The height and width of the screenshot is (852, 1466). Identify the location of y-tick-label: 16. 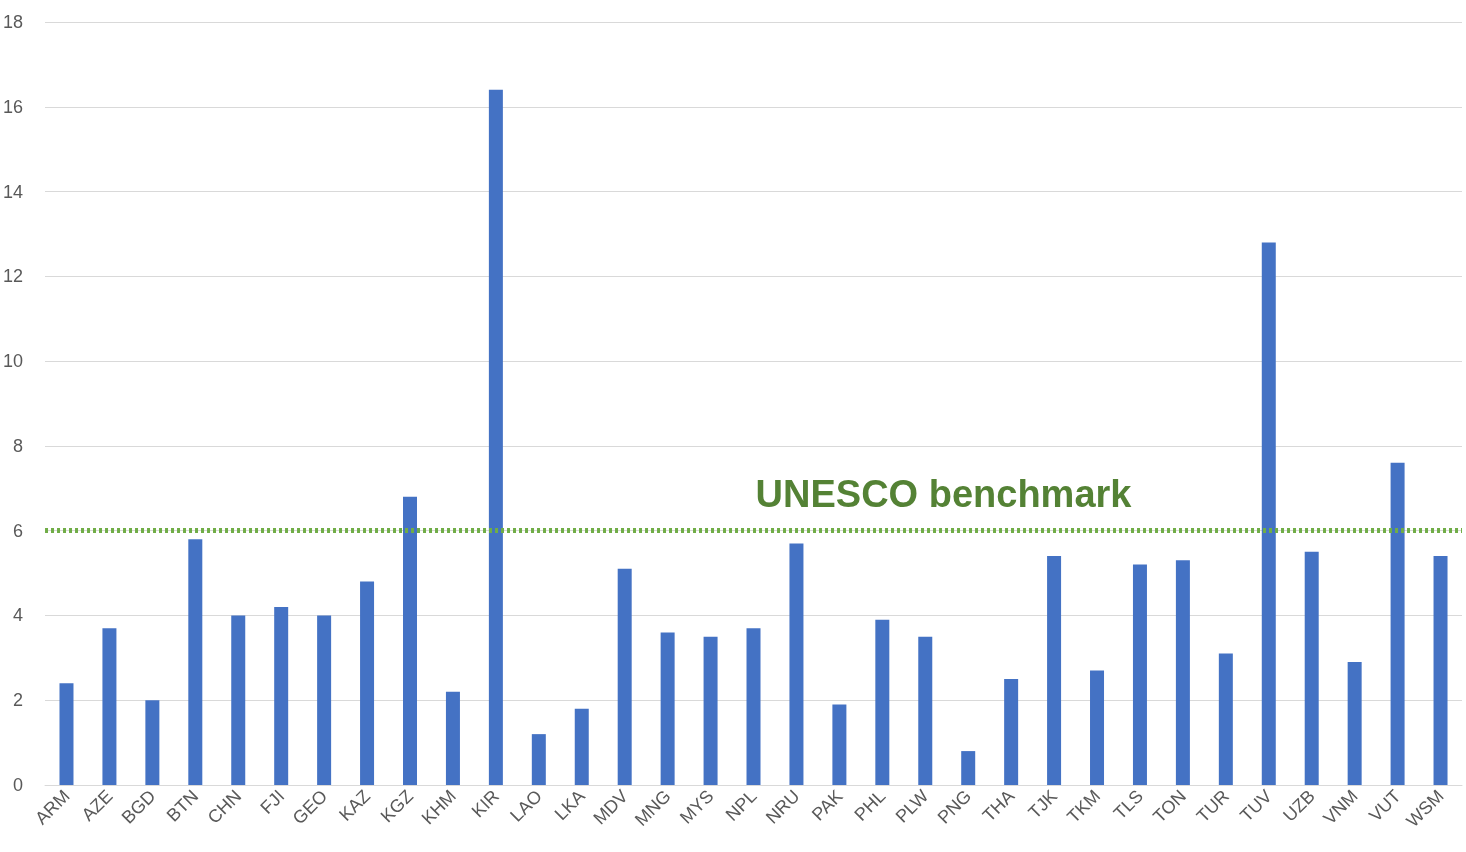
(13, 106).